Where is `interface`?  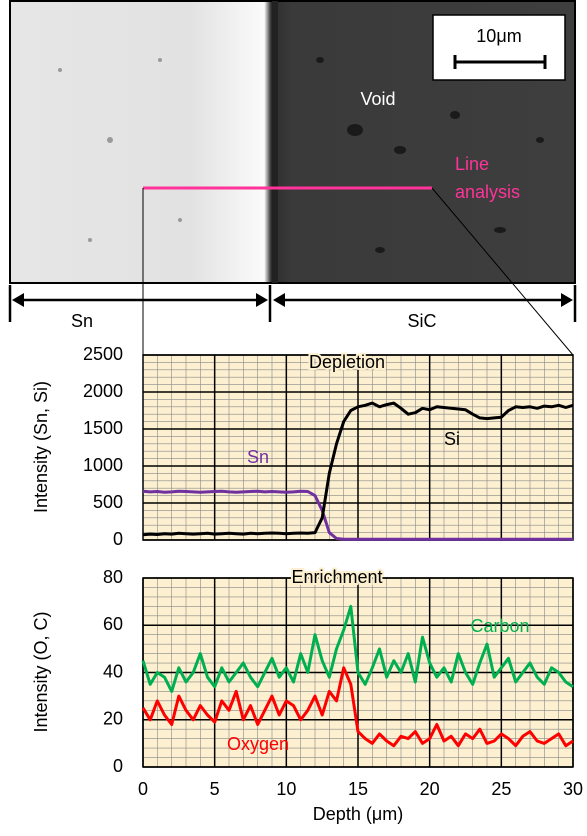 interface is located at coordinates (275, 142).